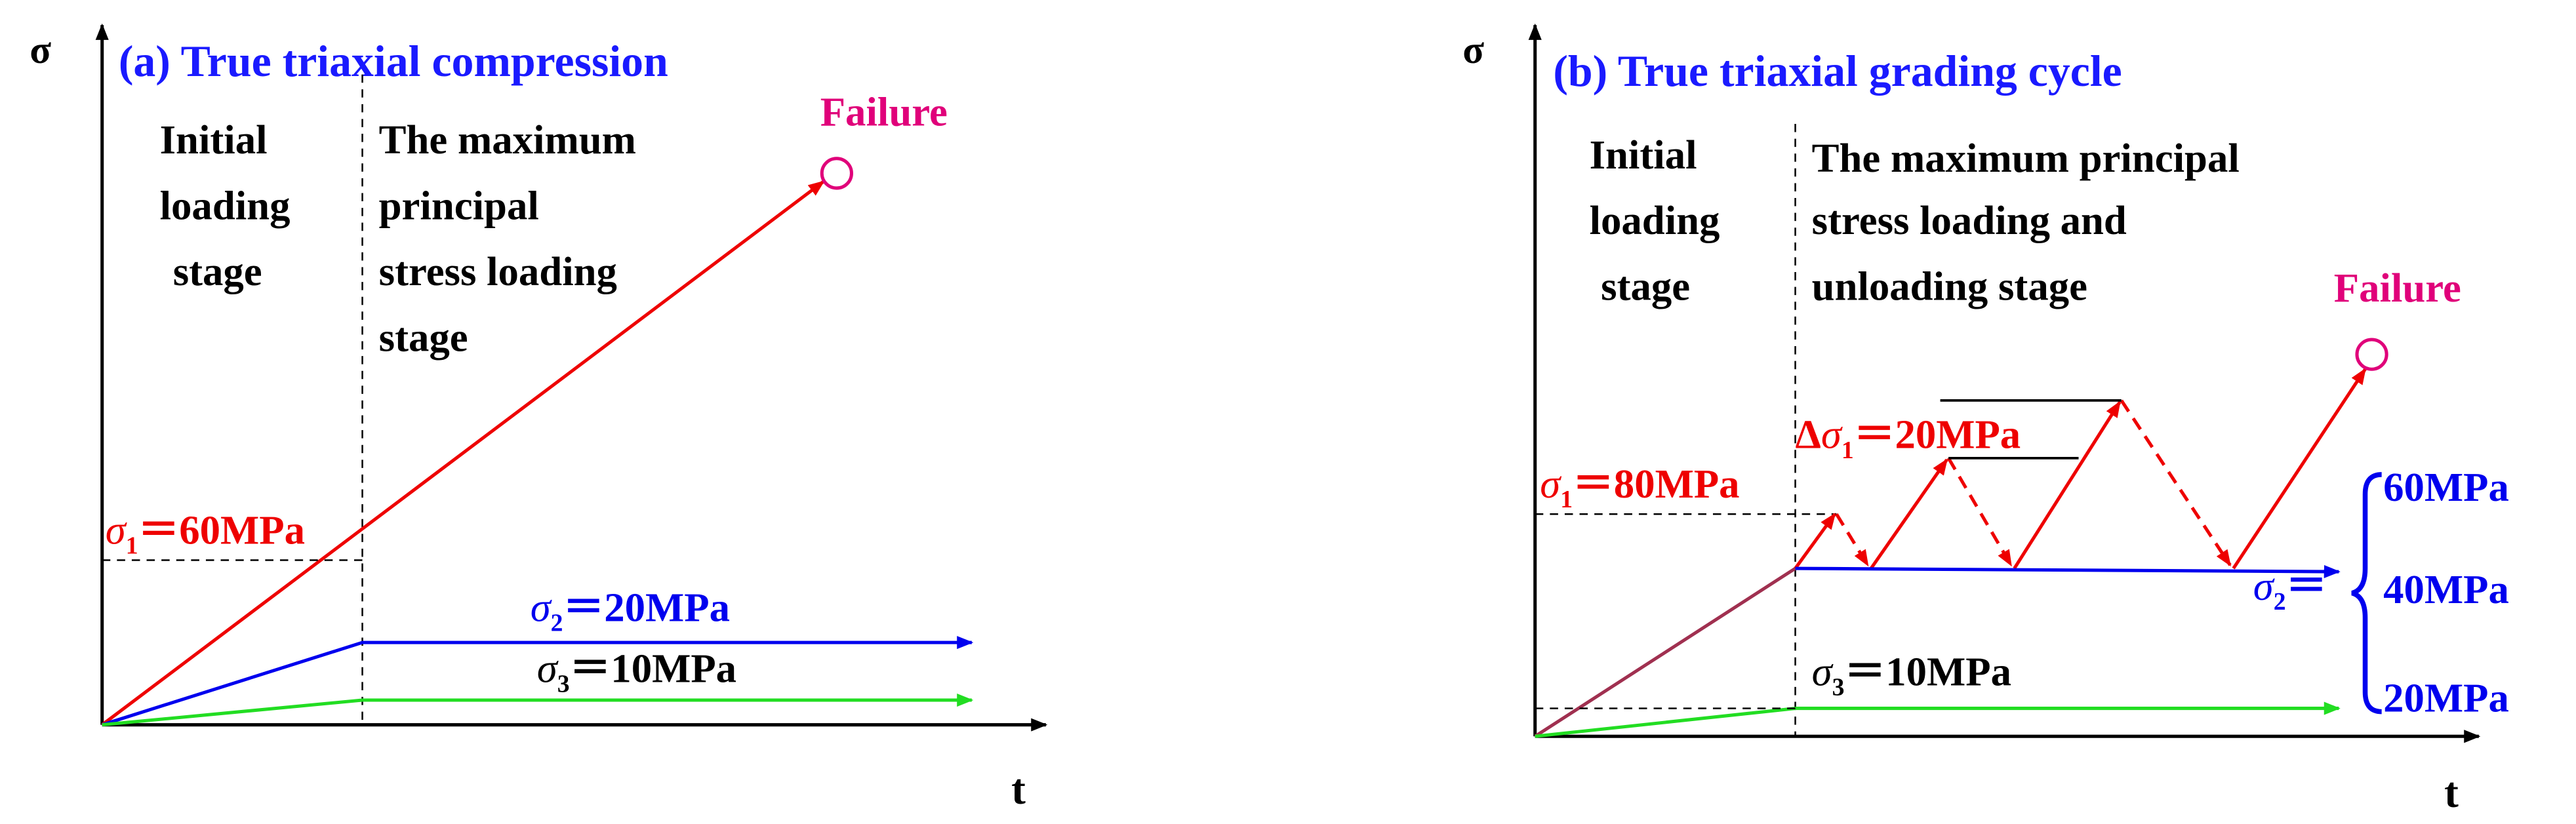  What do you see at coordinates (2026, 158) in the screenshot?
I see `text-part: The maximum principal` at bounding box center [2026, 158].